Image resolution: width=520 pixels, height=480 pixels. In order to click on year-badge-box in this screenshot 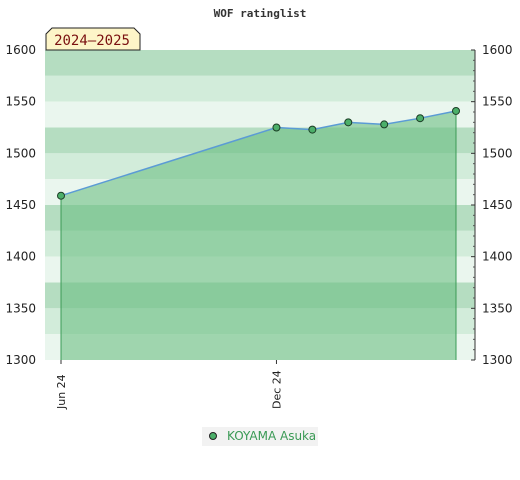, I will do `click(93, 39)`.